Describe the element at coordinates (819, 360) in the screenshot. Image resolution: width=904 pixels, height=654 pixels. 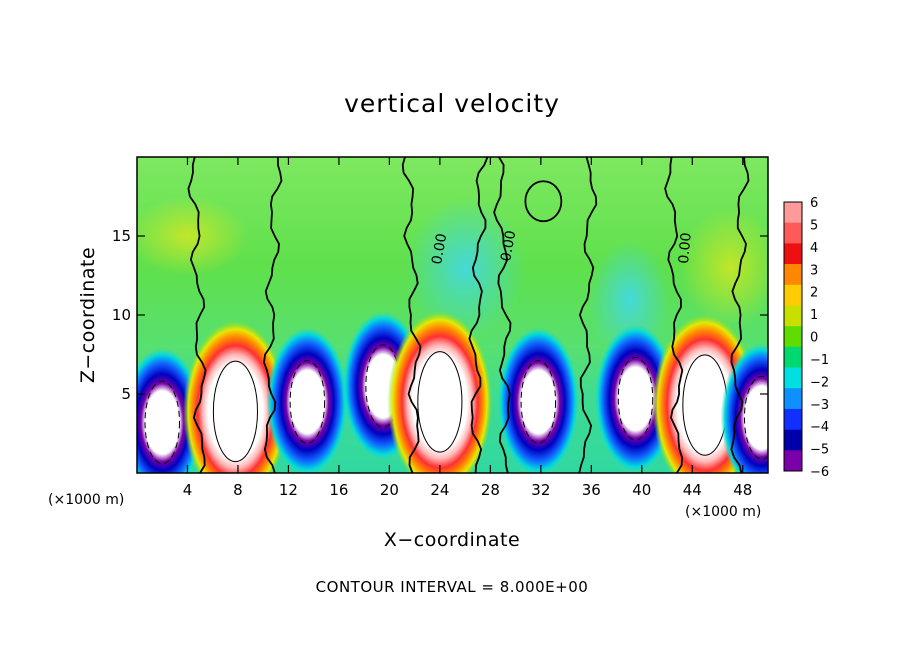
I see `colorbar-label: −1` at that location.